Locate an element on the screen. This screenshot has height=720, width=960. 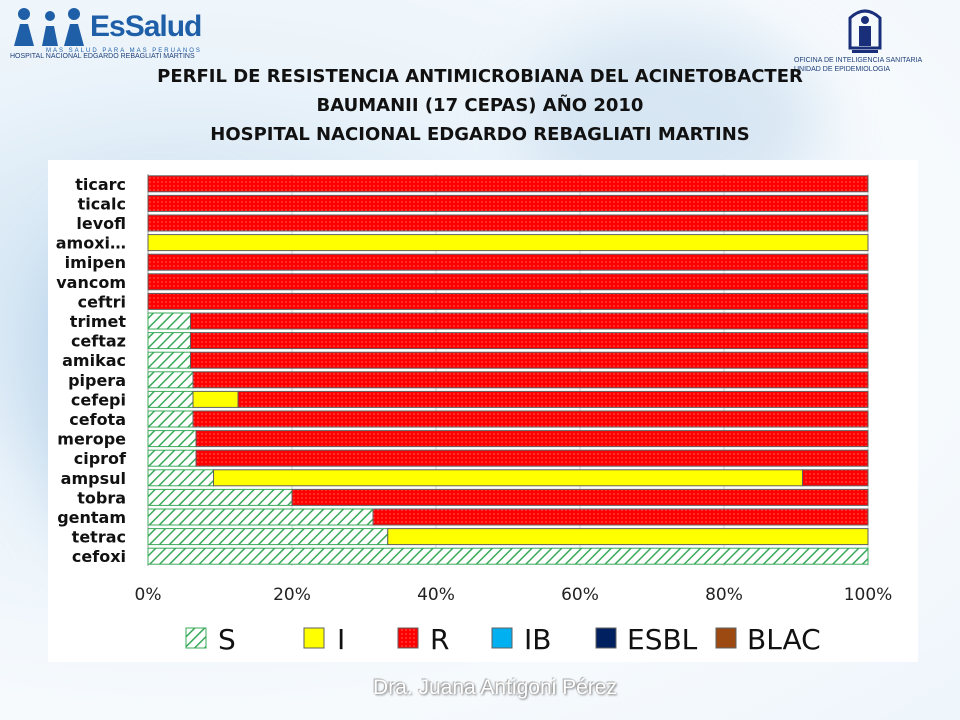
legend-swatch-r is located at coordinates (408, 638).